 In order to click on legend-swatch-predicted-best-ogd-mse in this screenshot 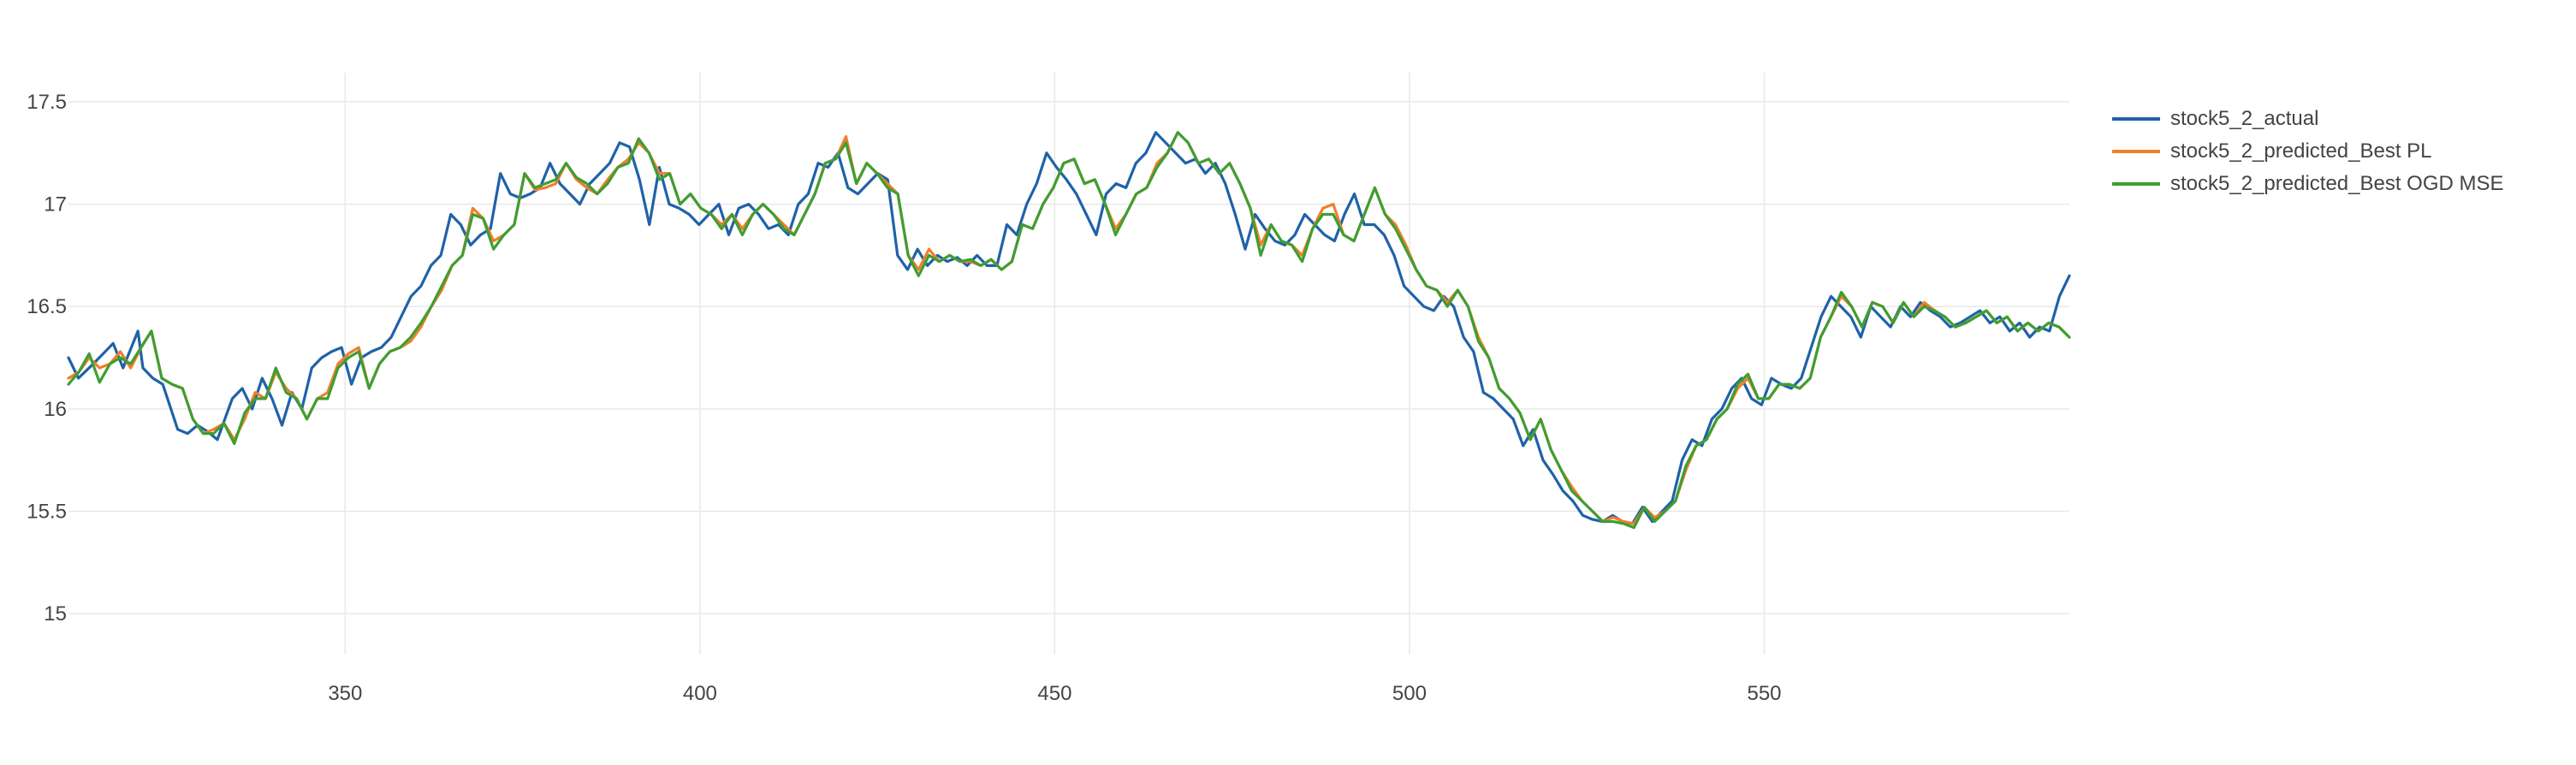, I will do `click(2136, 184)`.